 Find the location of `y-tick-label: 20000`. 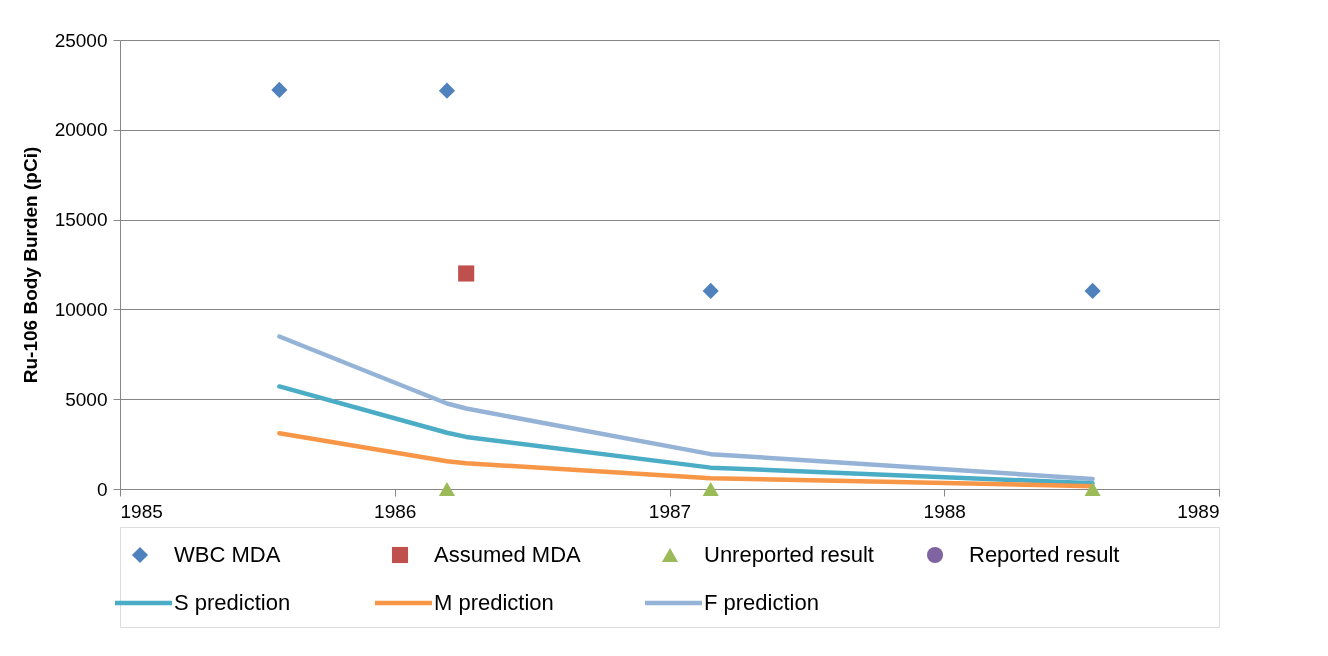

y-tick-label: 20000 is located at coordinates (81, 130).